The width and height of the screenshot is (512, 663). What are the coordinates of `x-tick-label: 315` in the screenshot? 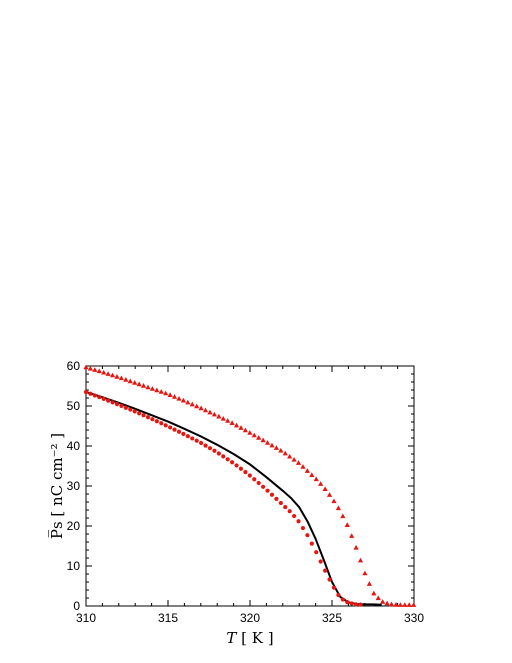 It's located at (168, 618).